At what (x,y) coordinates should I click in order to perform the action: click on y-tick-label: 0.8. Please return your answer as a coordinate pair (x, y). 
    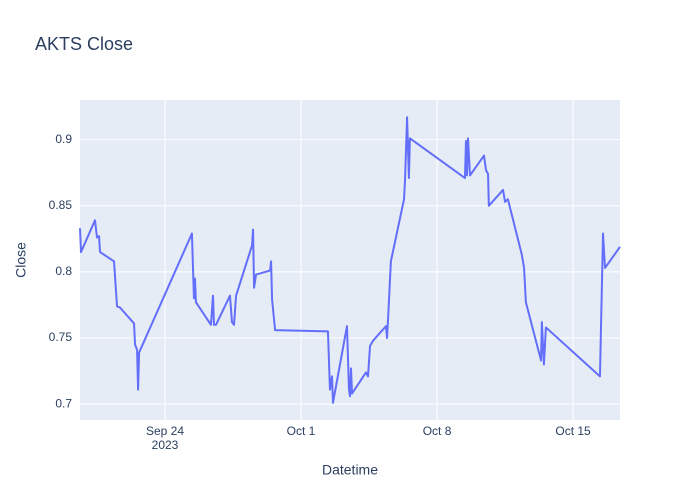
    Looking at the image, I should click on (63, 271).